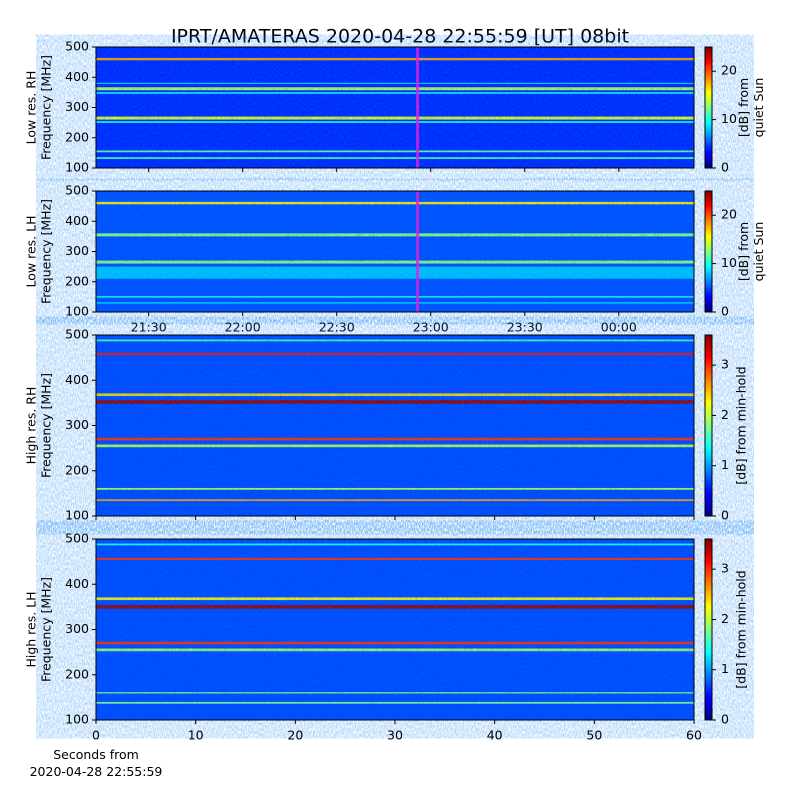 Image resolution: width=800 pixels, height=800 pixels. What do you see at coordinates (619, 327) in the screenshot?
I see `x-tick-label: 00:00` at bounding box center [619, 327].